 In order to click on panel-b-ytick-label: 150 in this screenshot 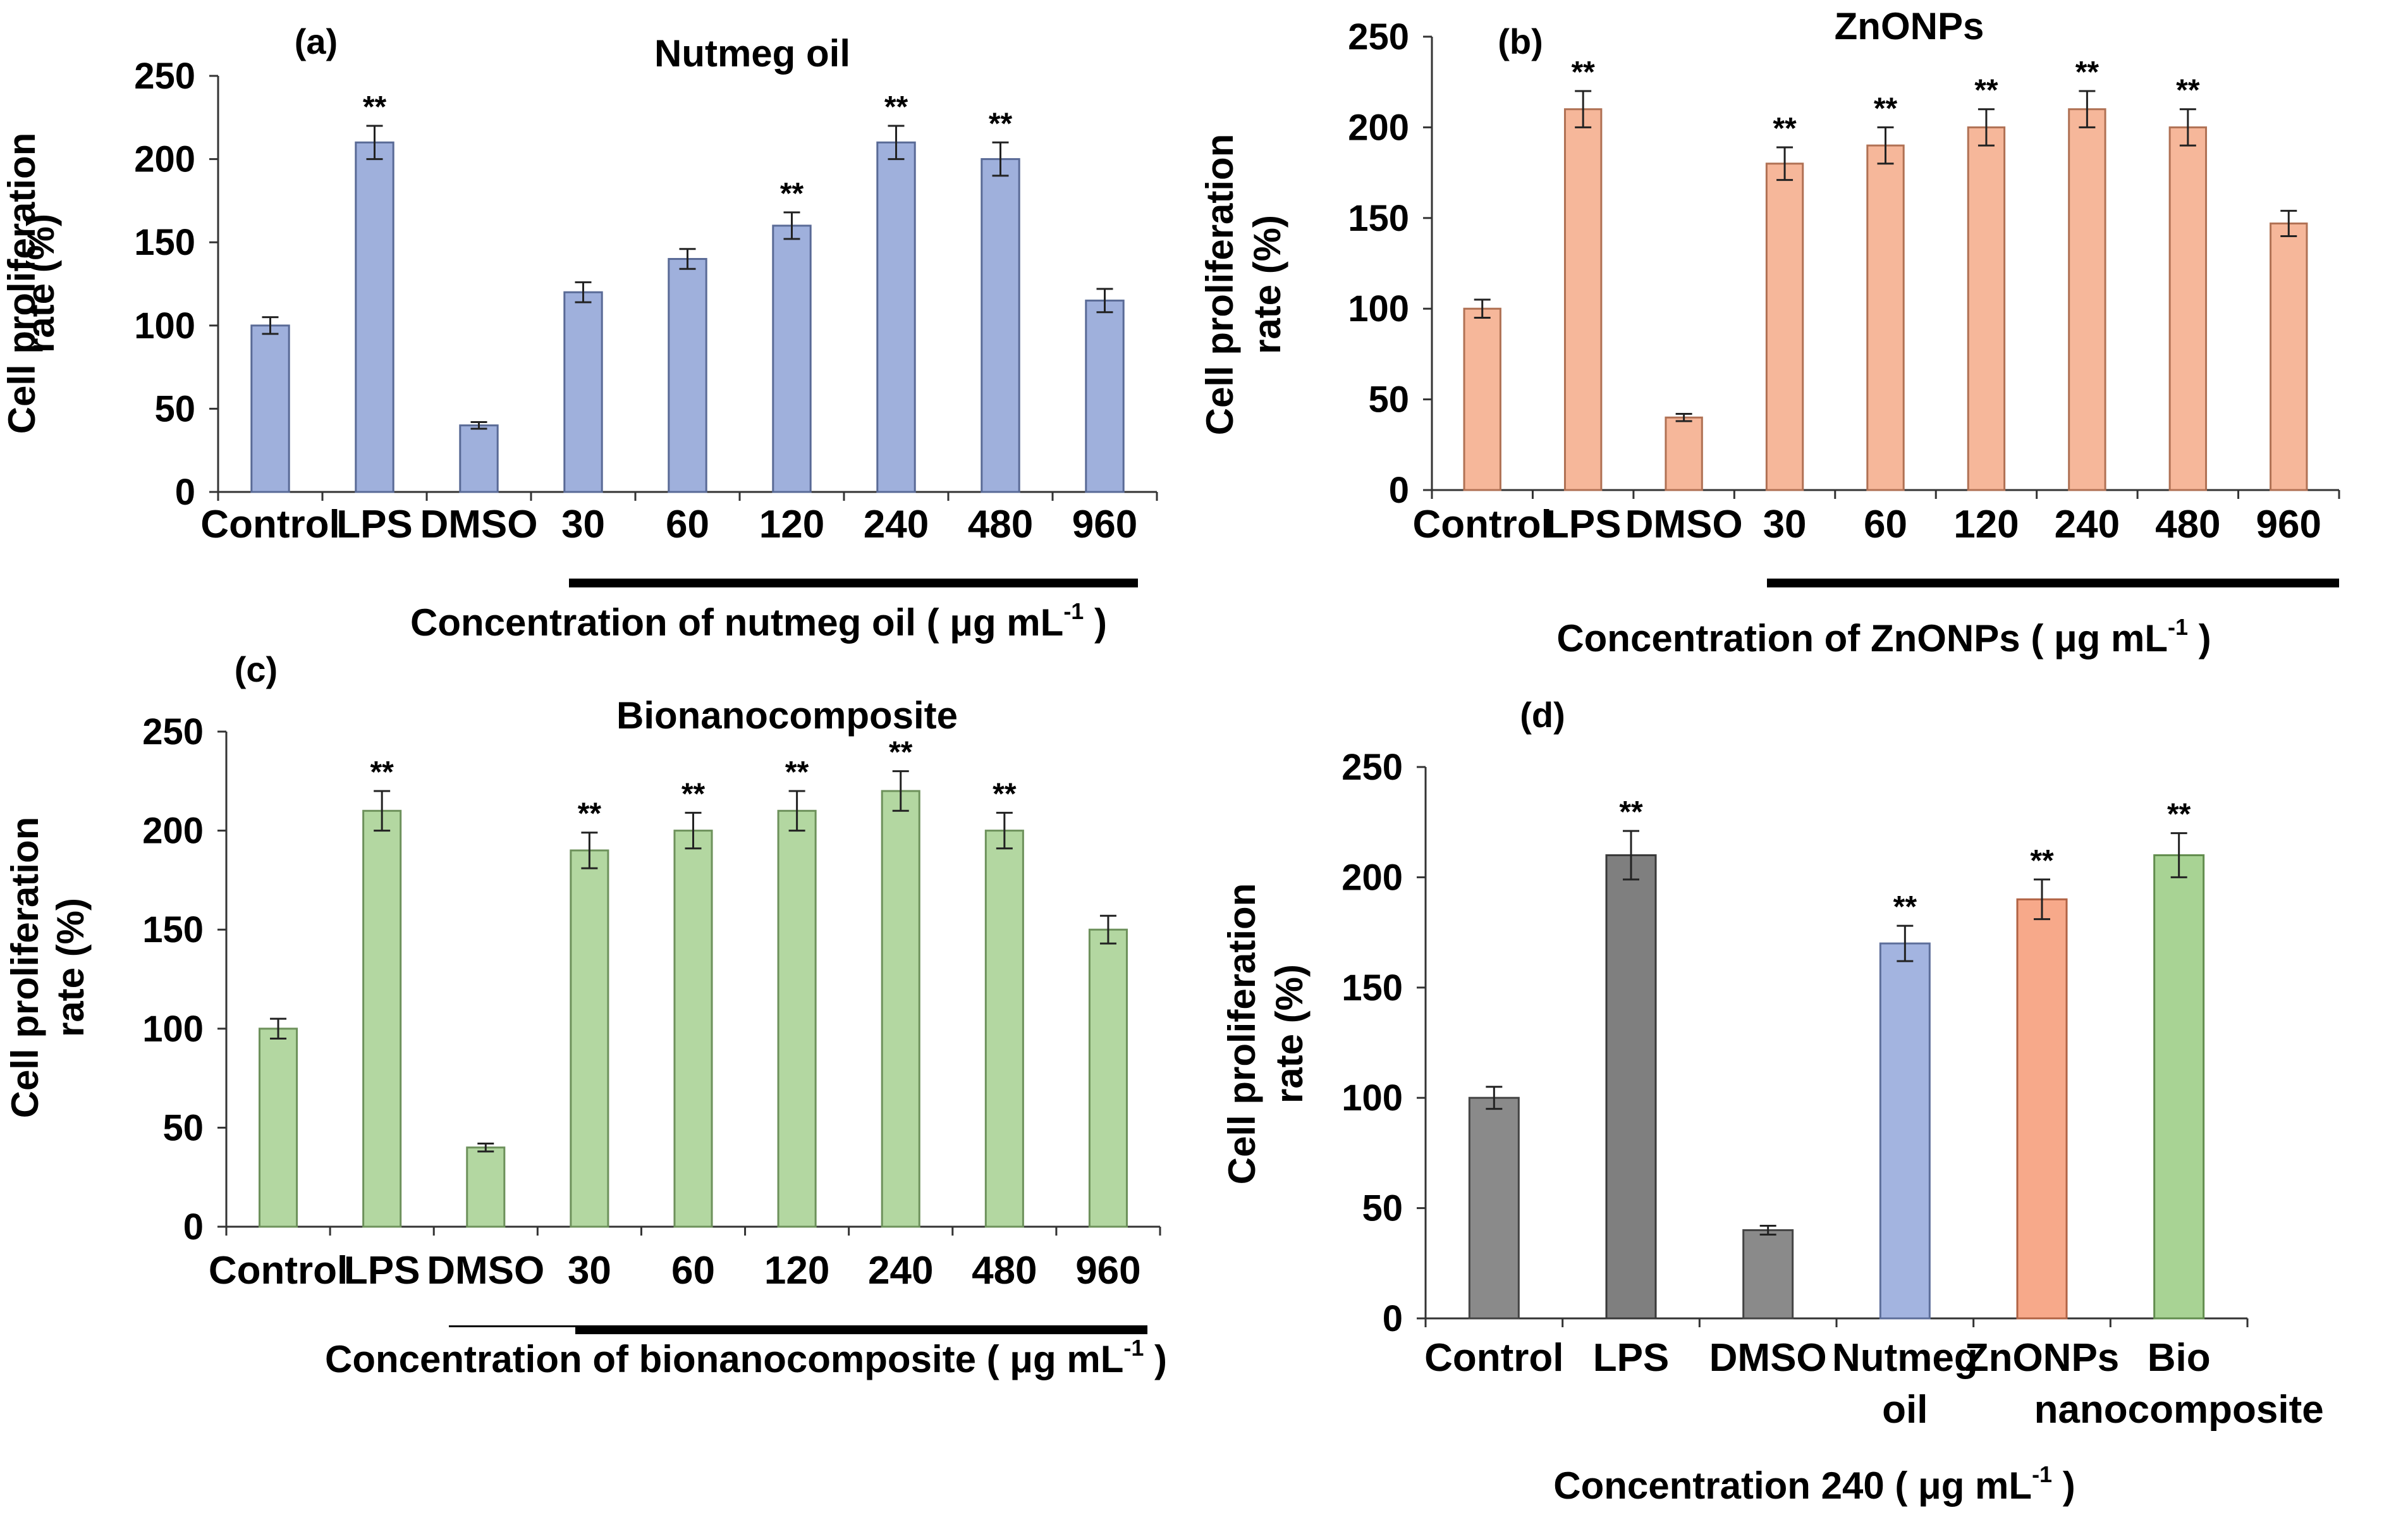, I will do `click(1379, 218)`.